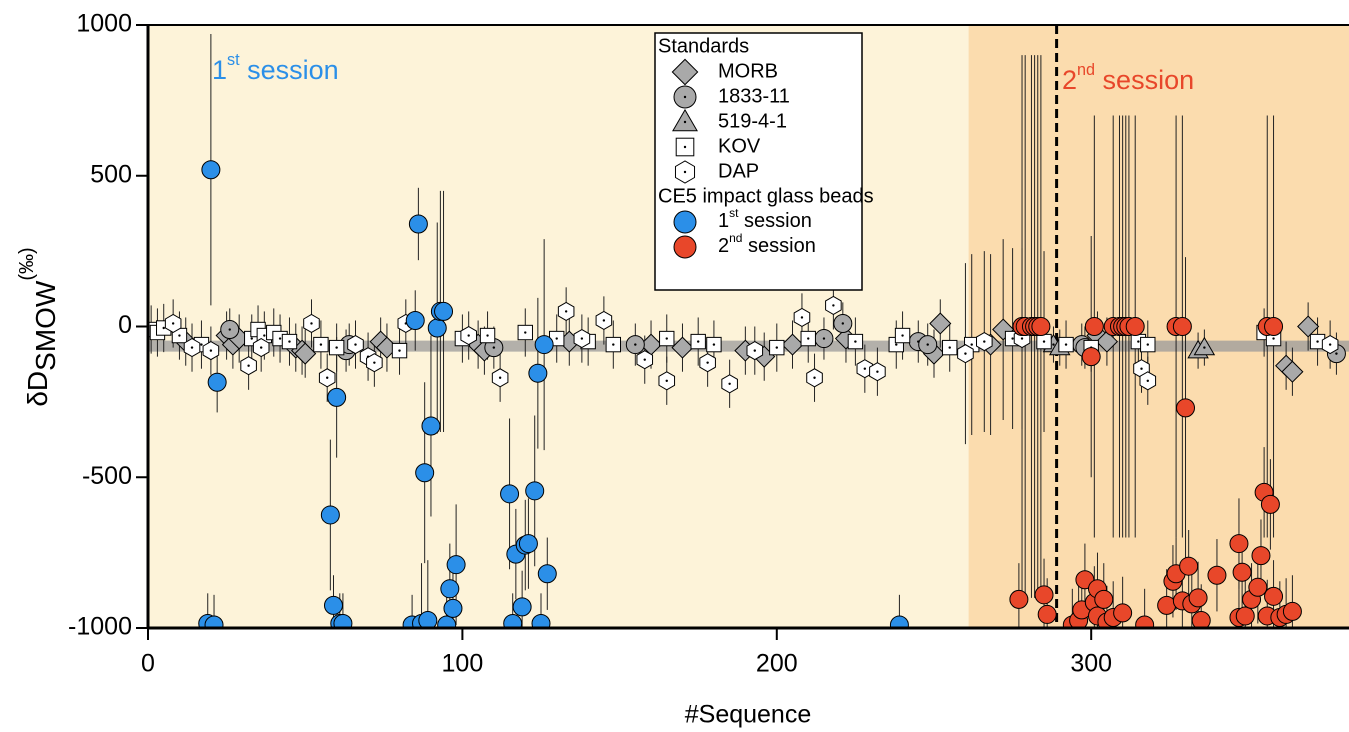 This screenshot has height=732, width=1349. Describe the element at coordinates (100, 627) in the screenshot. I see `y-tick-label: -1000` at that location.